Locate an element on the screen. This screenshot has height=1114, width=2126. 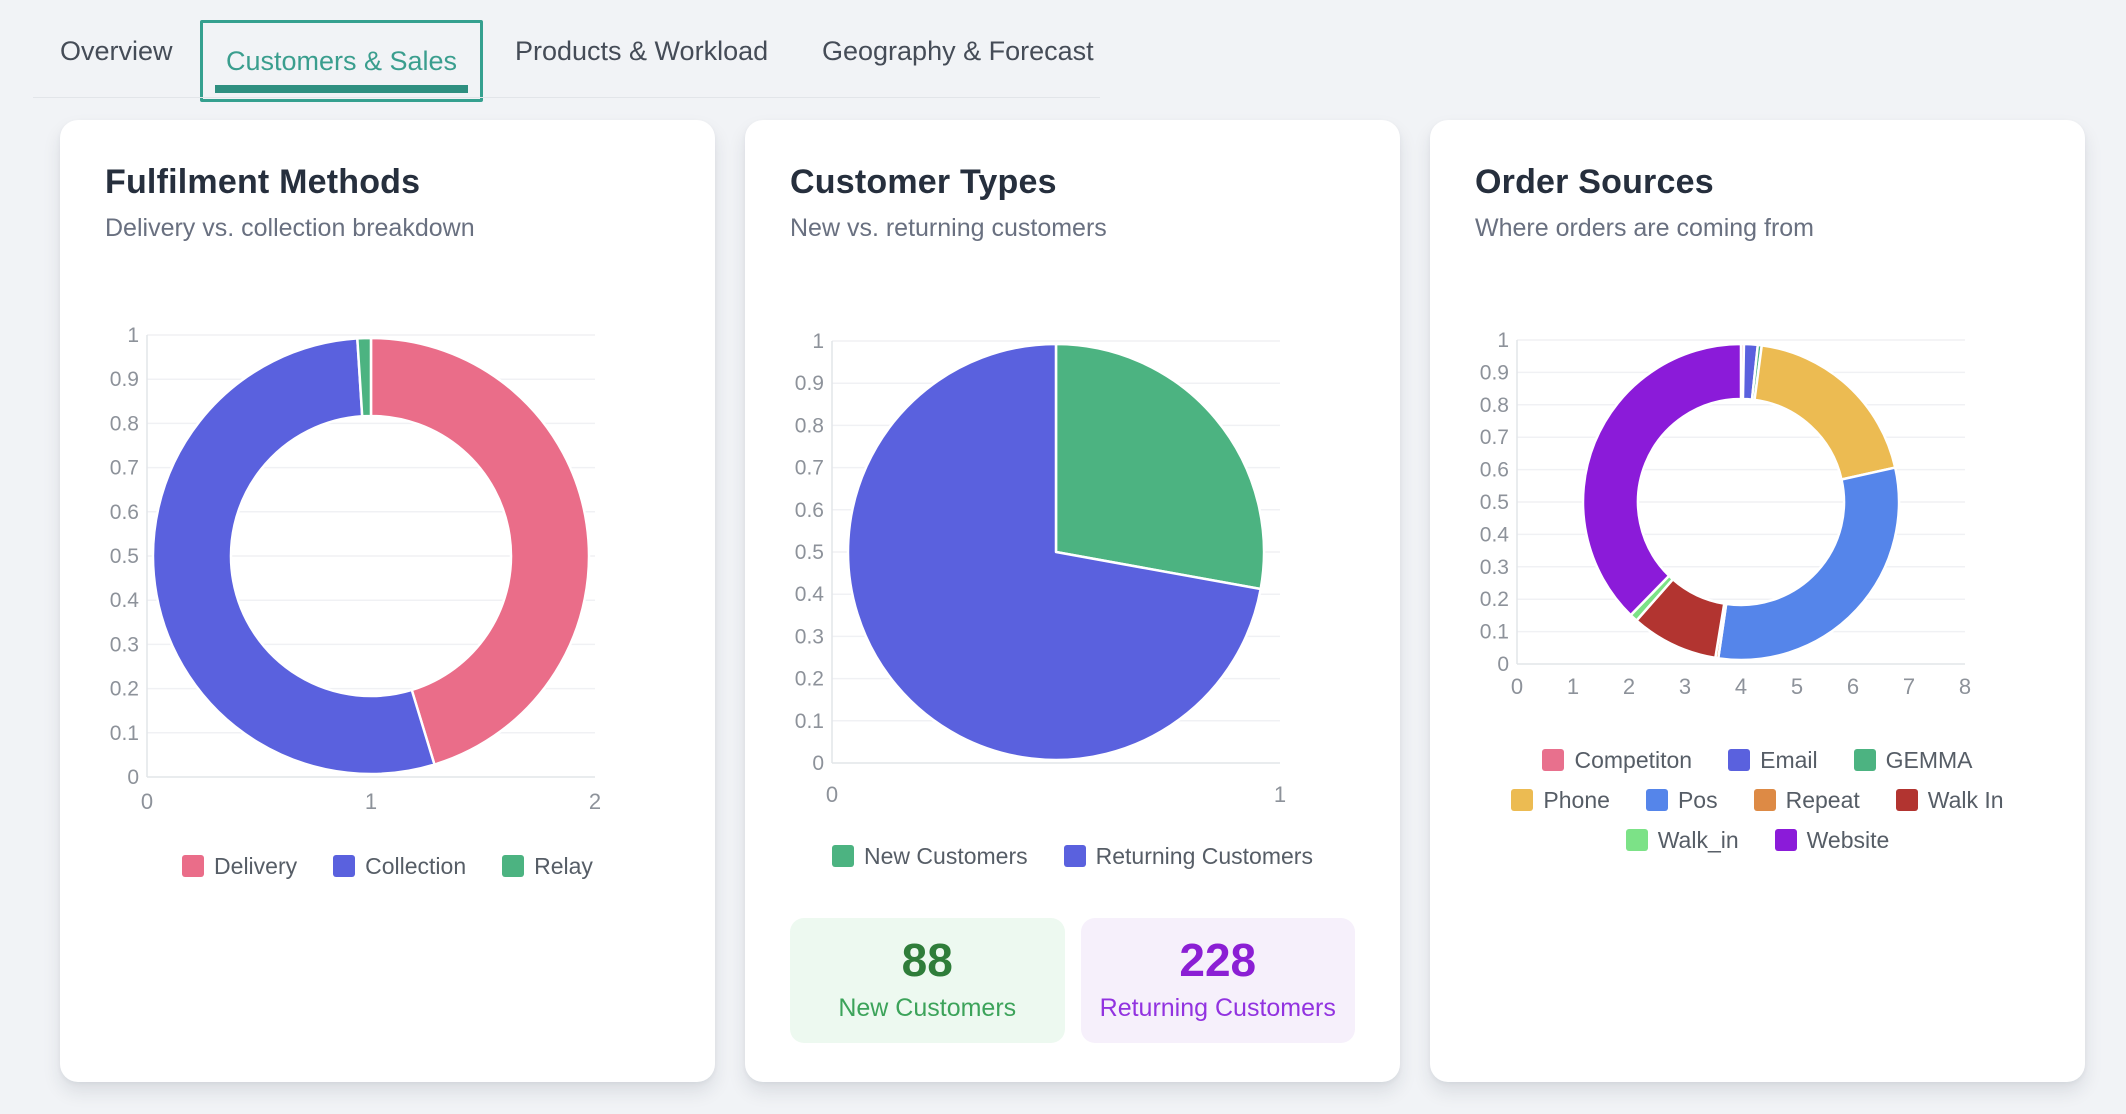
slice-phone is located at coordinates (1825, 412).